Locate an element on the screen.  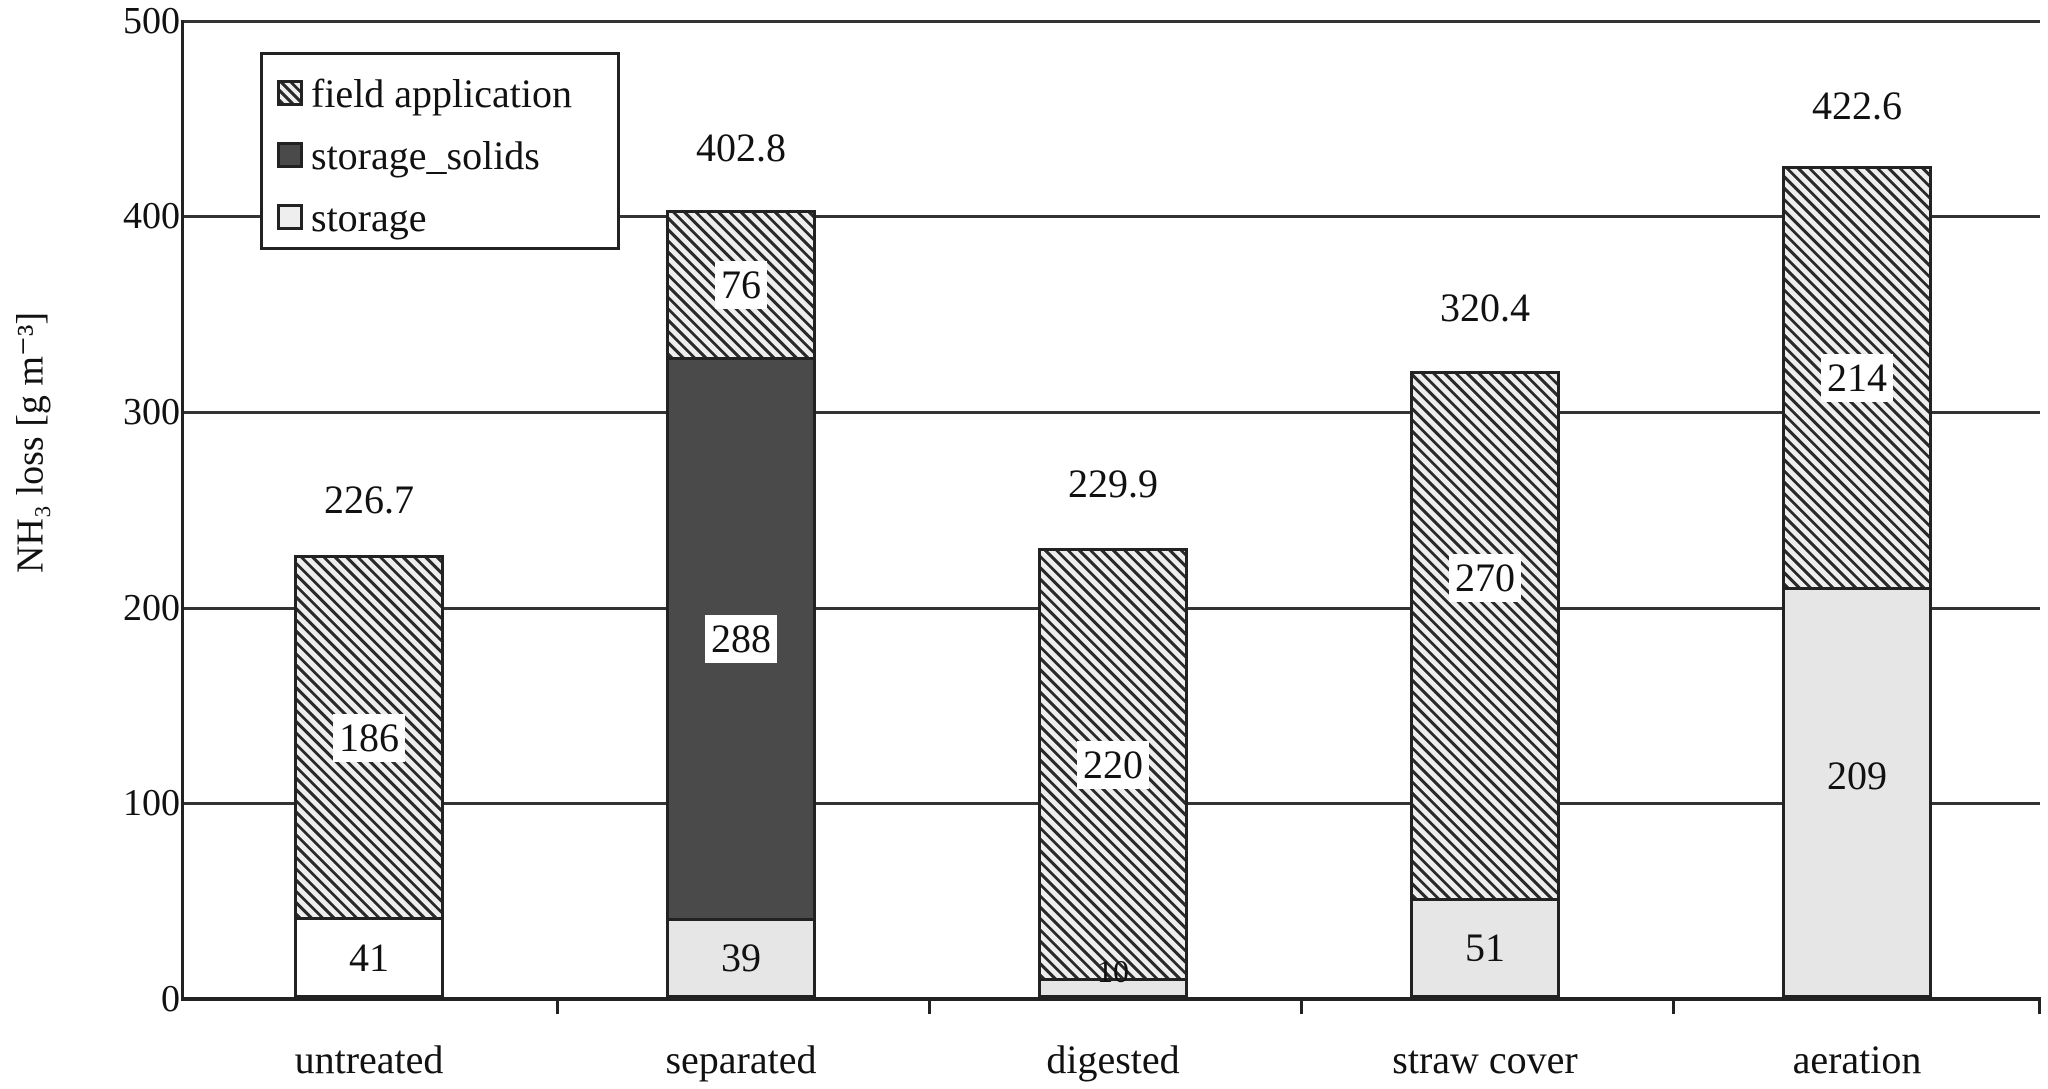
segment-field-application: 76 is located at coordinates (741, 285).